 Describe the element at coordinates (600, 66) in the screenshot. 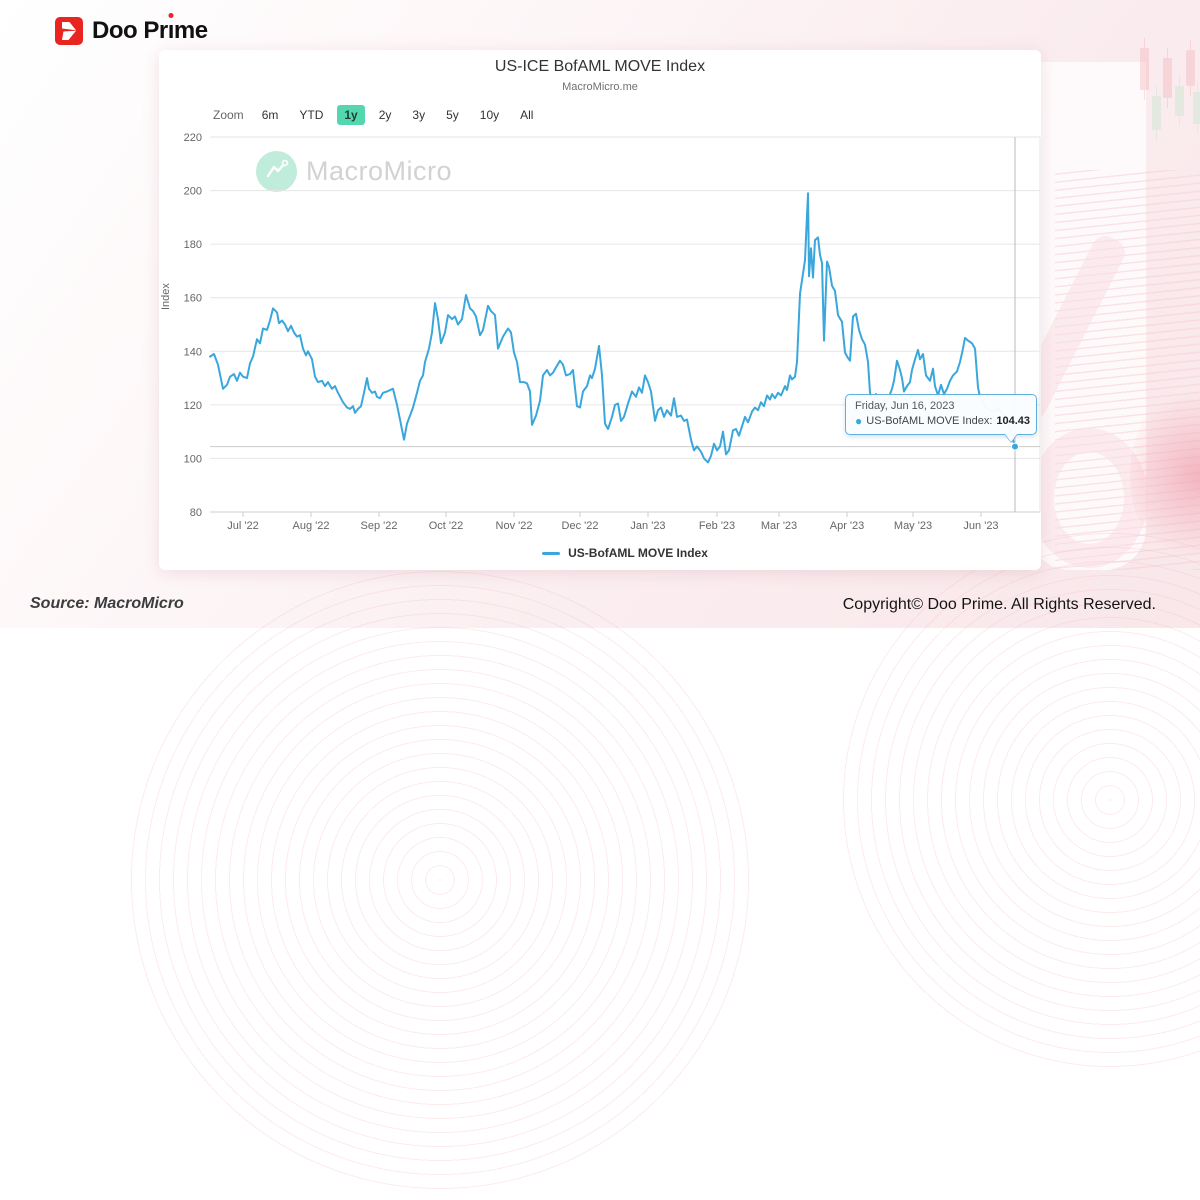

I see `chart-title: US-ICE BofAML MOVE Index` at that location.